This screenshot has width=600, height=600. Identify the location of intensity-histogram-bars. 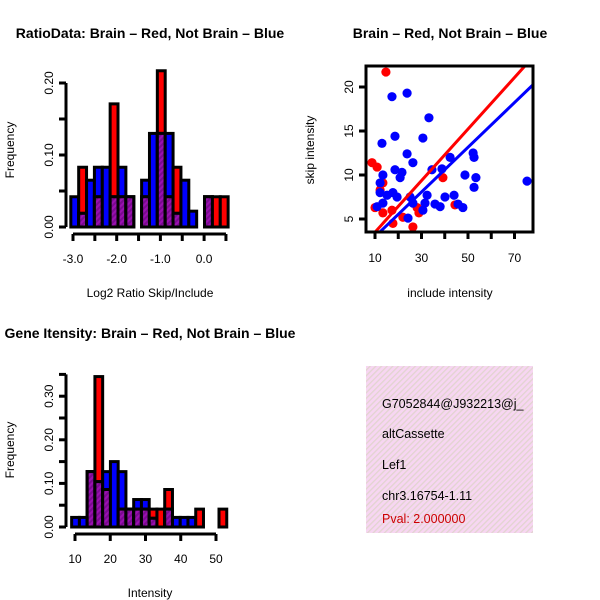
(149, 452).